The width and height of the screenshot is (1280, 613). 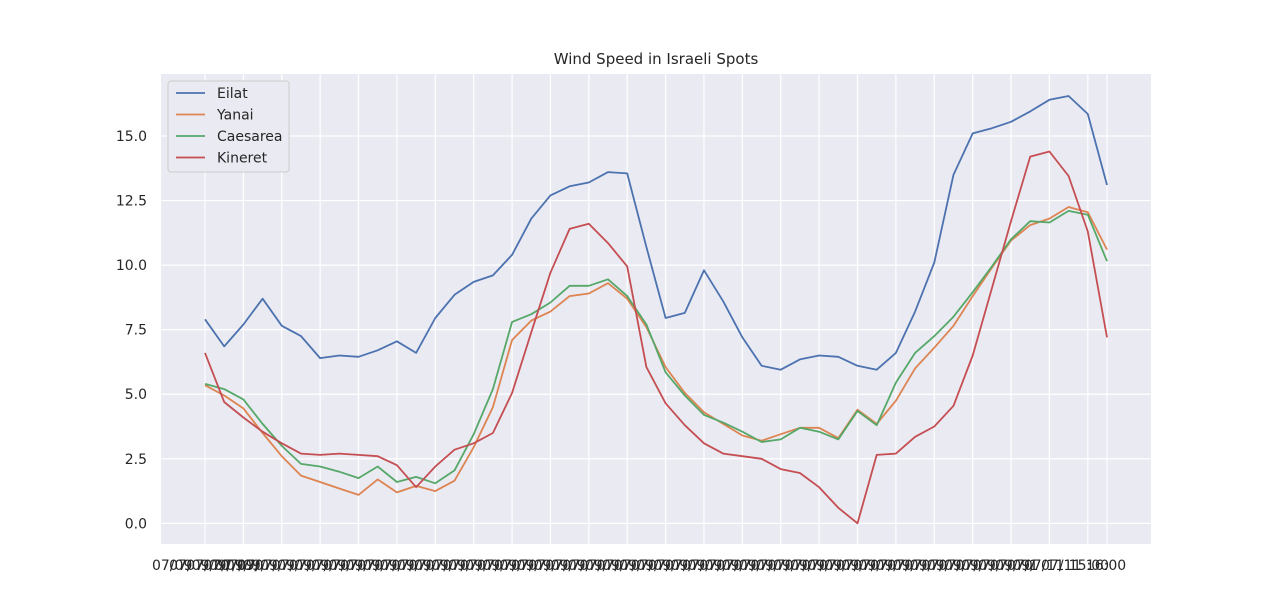 I want to click on x-tick-label: 07/1, so click(x=1022, y=566).